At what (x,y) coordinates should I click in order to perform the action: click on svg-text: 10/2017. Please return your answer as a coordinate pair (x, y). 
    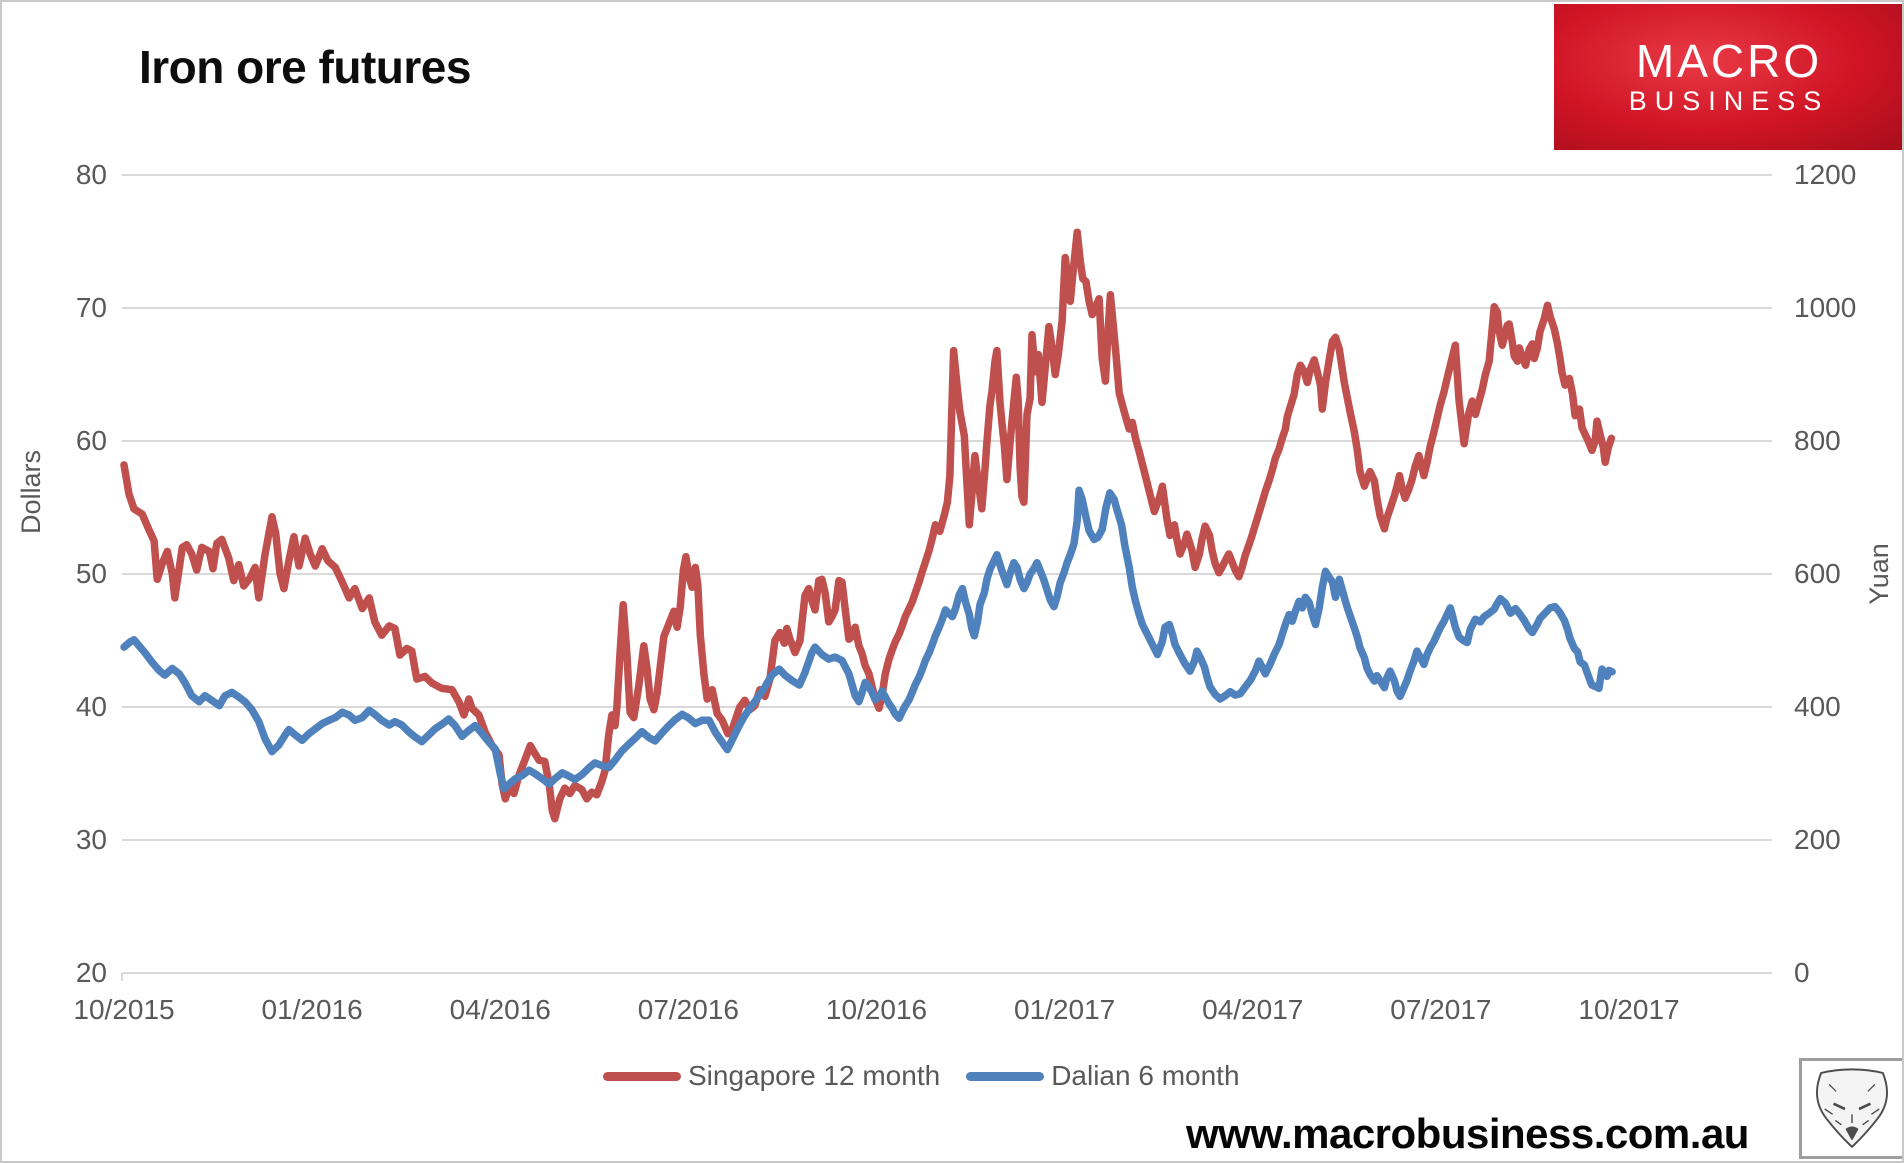
    Looking at the image, I should click on (1628, 1009).